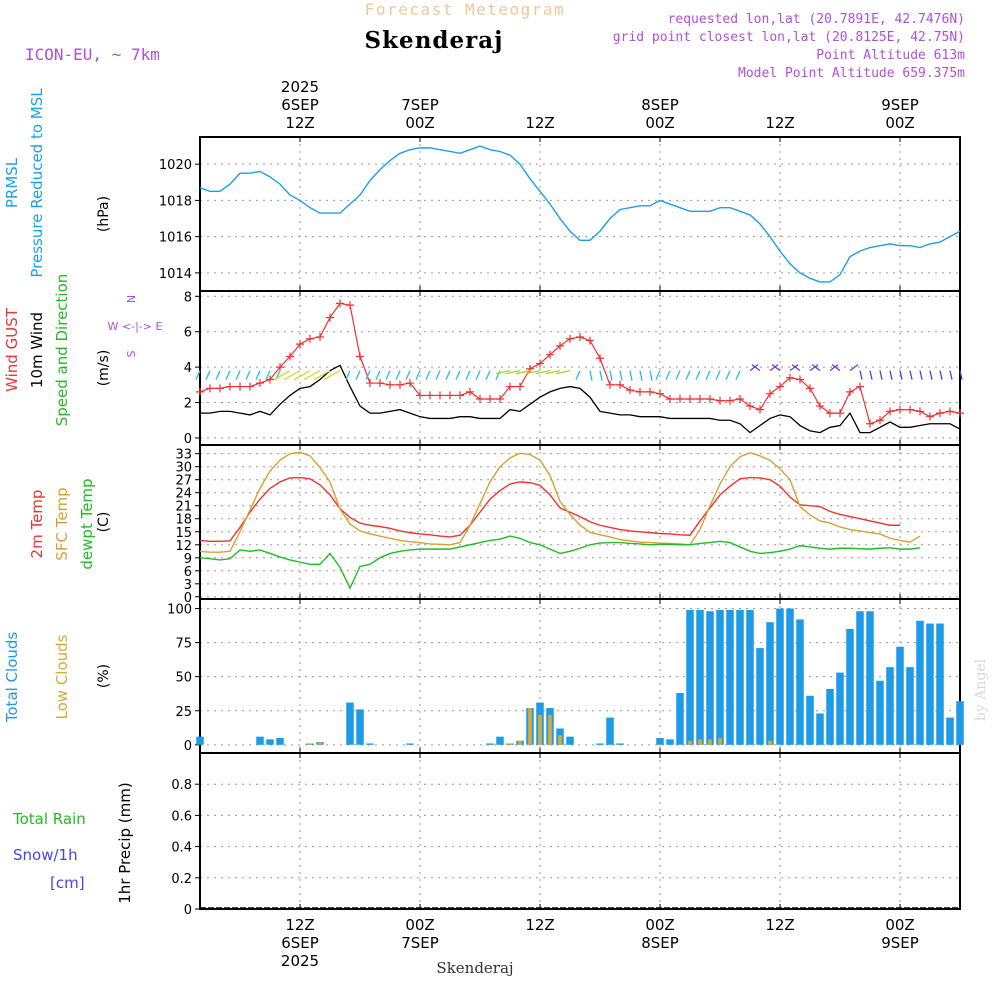  Describe the element at coordinates (465, 9) in the screenshot. I see `product-title: Forecast Meteogram` at that location.